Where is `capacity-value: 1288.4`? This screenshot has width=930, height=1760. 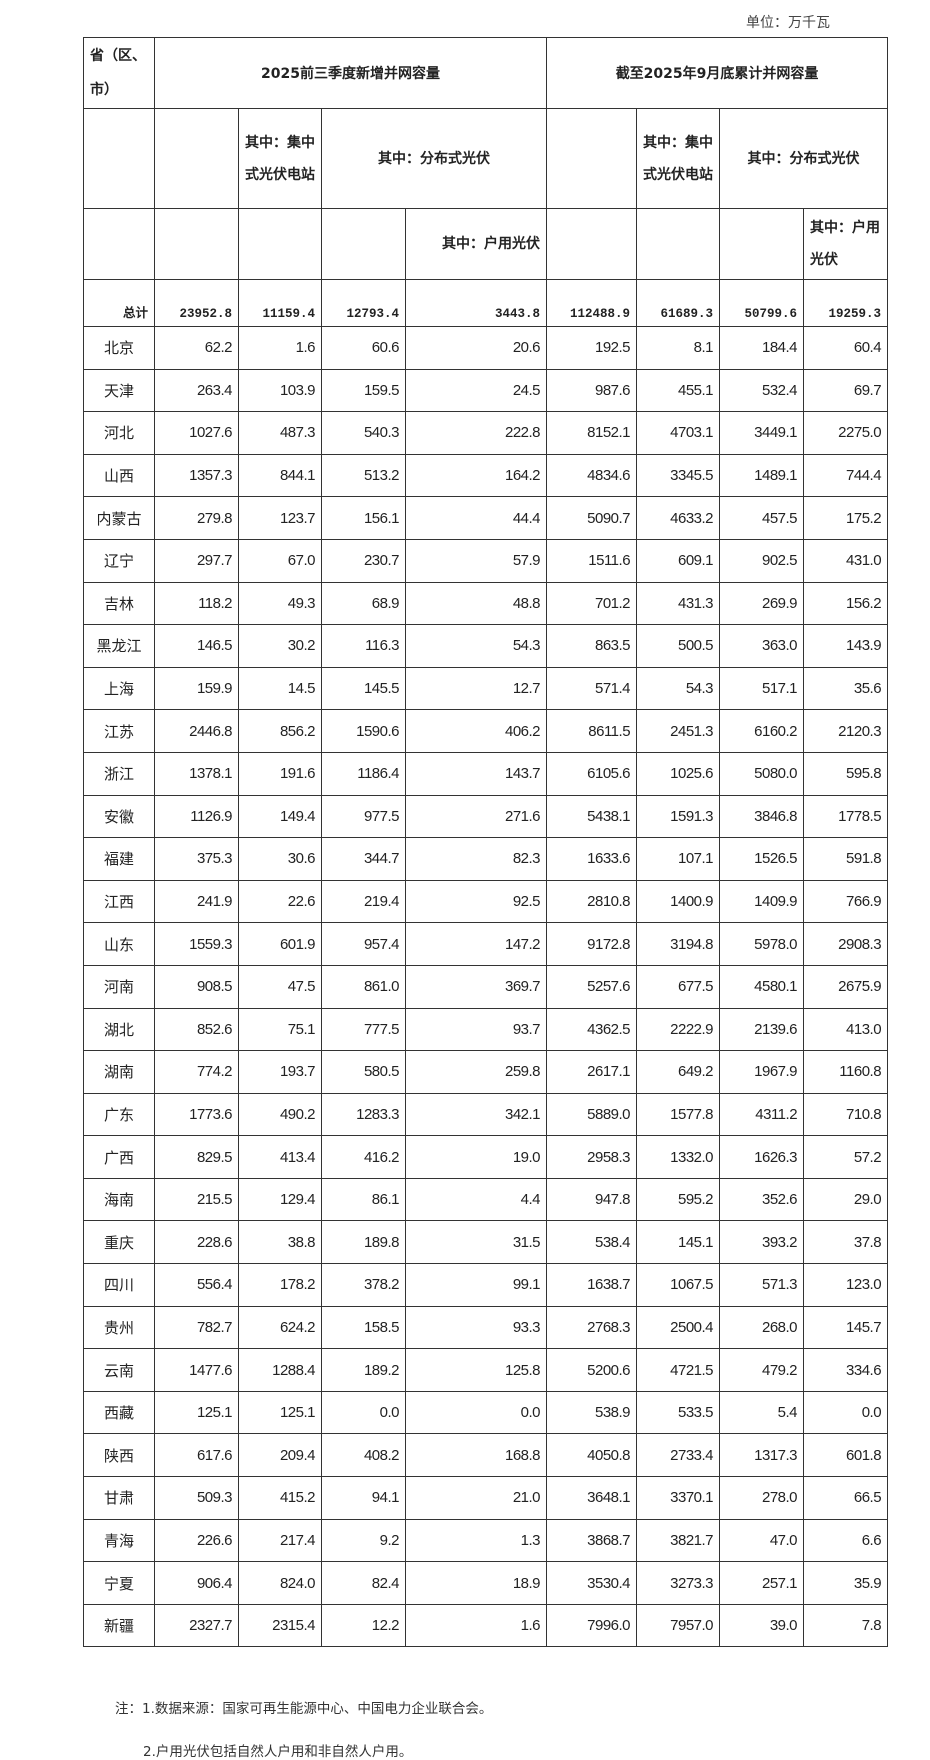
capacity-value: 1288.4 is located at coordinates (280, 1370).